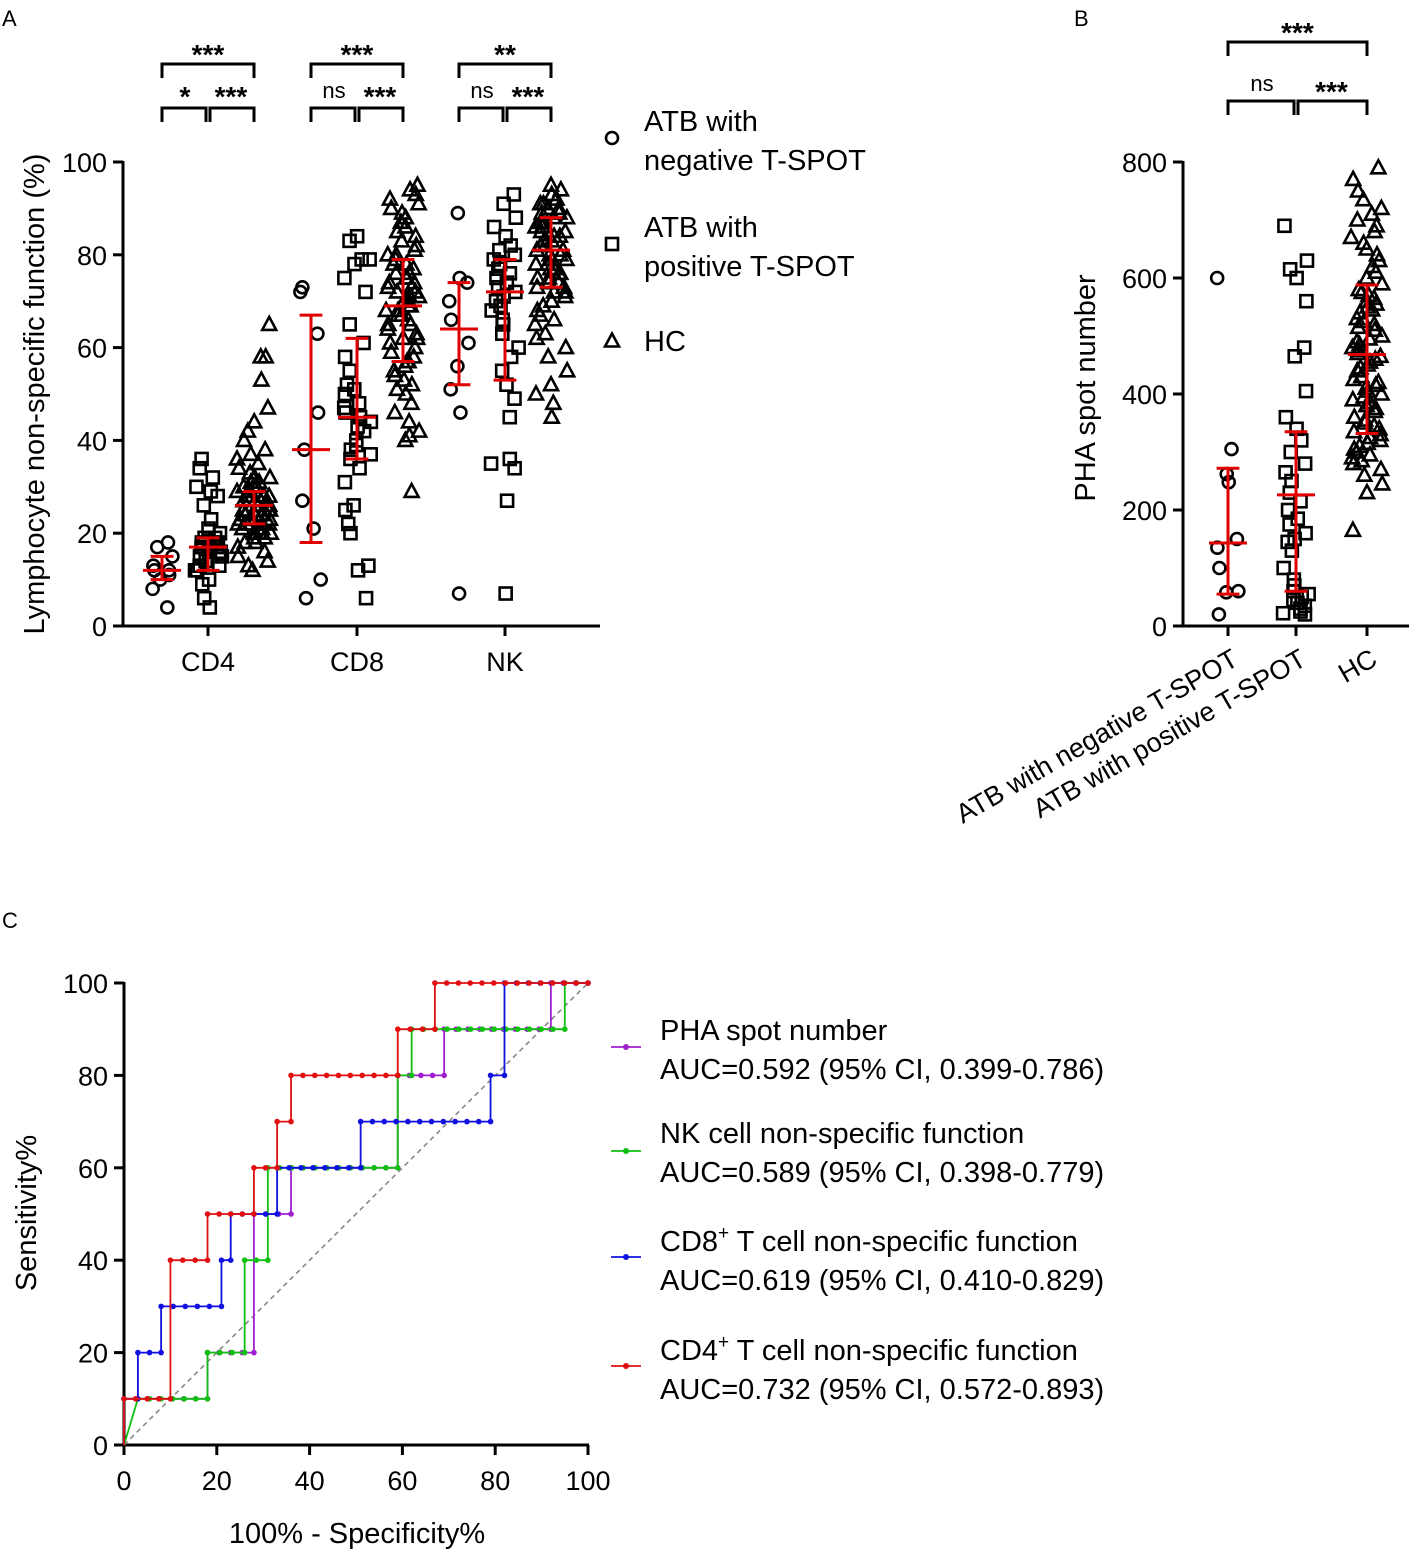  Describe the element at coordinates (1097, 736) in the screenshot. I see `chart-b-xtick-label-0: ATB with negative T-SPOT` at that location.